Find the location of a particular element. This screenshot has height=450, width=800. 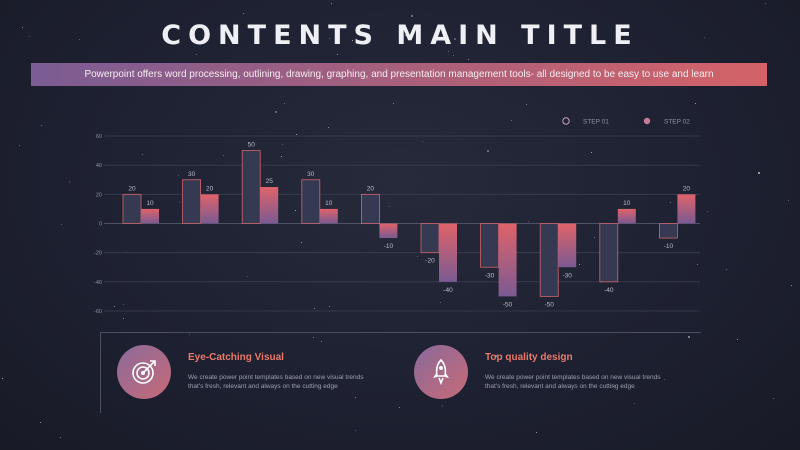

y-axis: 60 40 20 0 -20 -40 -60 is located at coordinates (98, 224).